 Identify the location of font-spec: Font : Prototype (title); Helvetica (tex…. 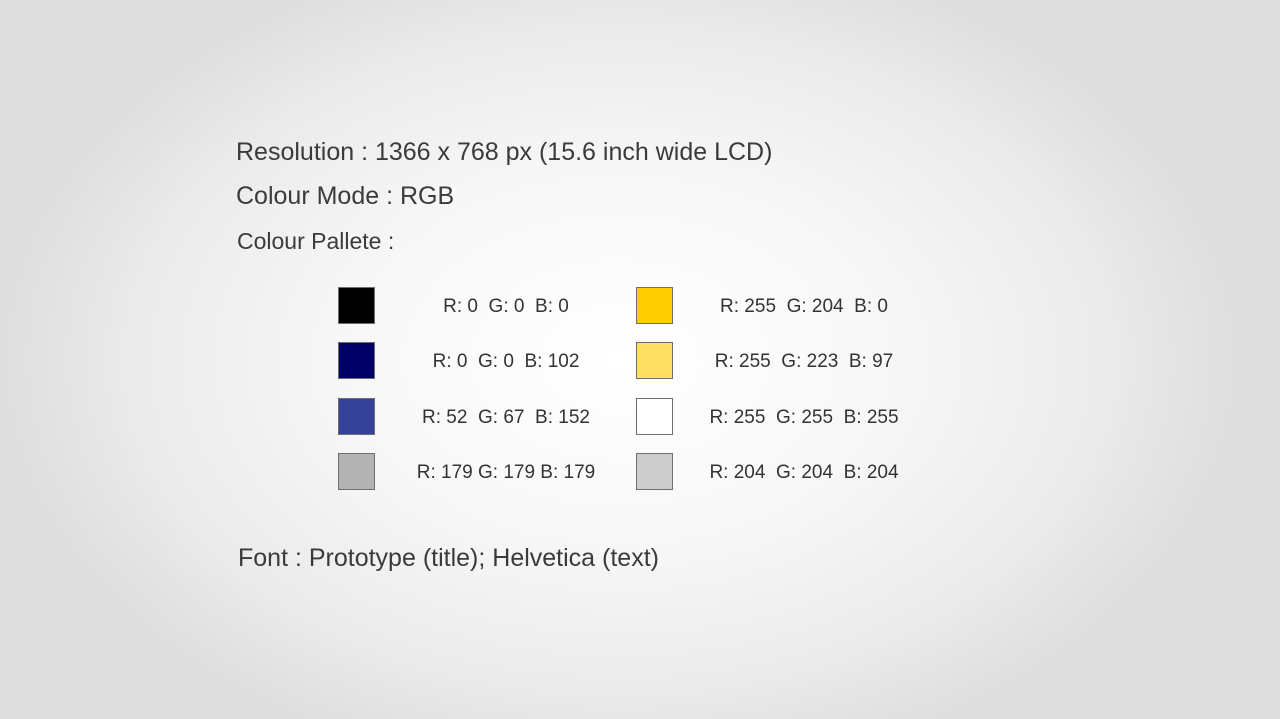
(448, 558).